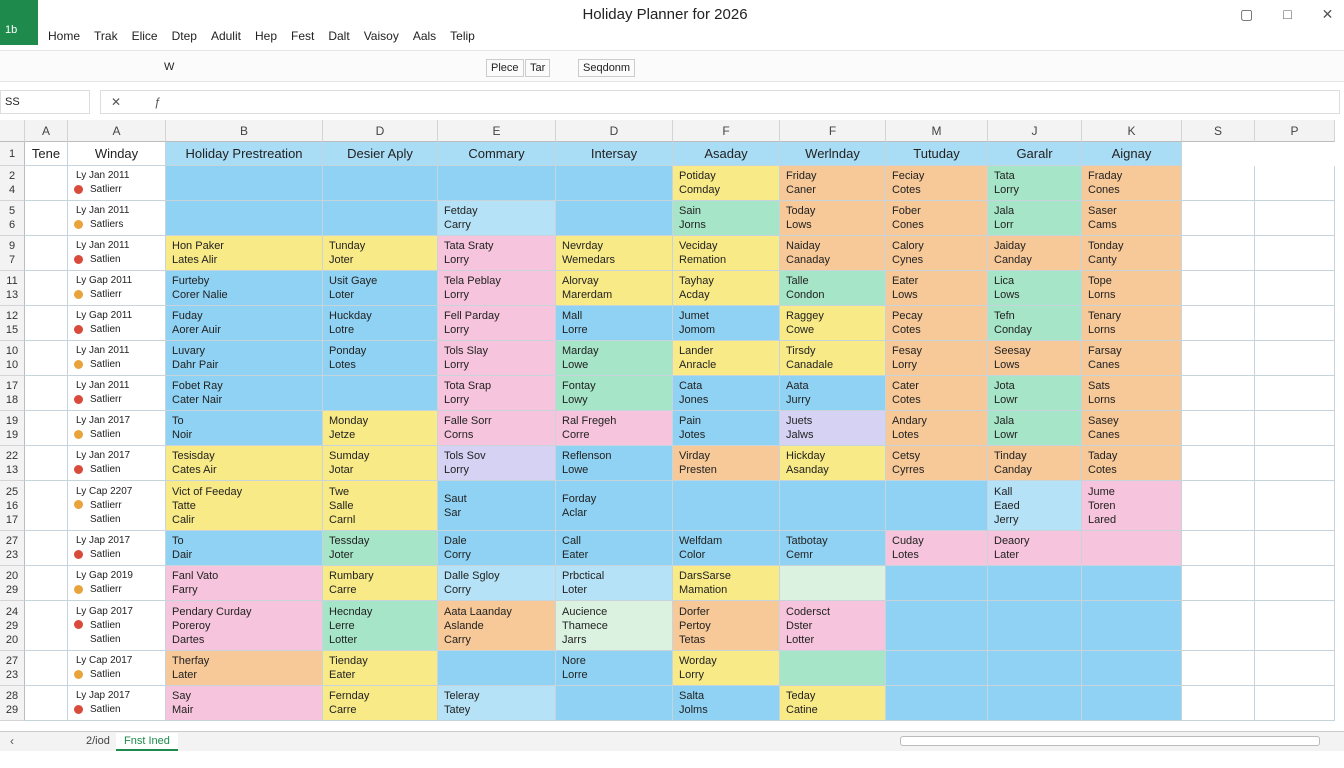 The width and height of the screenshot is (1344, 768). What do you see at coordinates (462, 36) in the screenshot?
I see `menu-item: Telip` at bounding box center [462, 36].